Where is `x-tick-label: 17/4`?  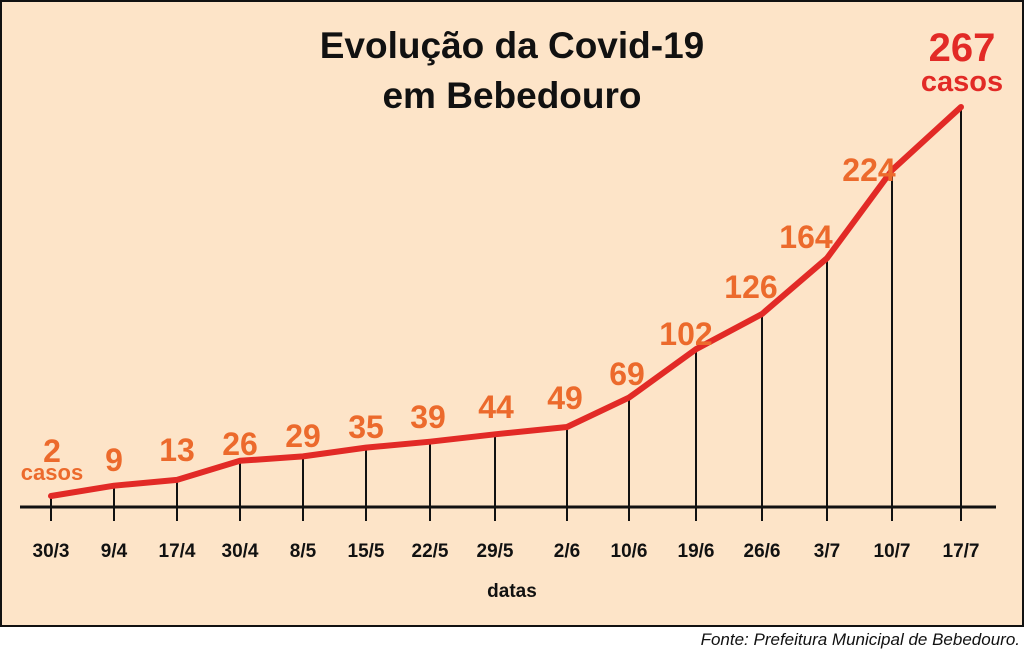 x-tick-label: 17/4 is located at coordinates (177, 551).